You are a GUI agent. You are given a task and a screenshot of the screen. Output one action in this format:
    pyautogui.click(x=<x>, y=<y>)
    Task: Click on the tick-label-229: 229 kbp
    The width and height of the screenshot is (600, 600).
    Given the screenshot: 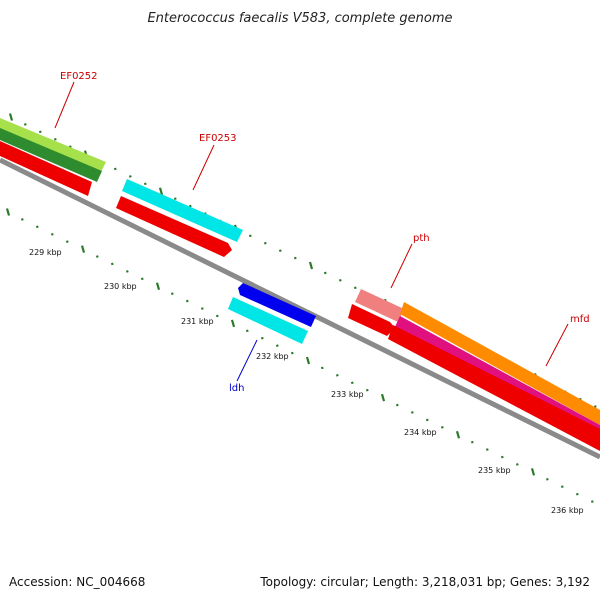 What is the action you would take?
    pyautogui.click(x=45, y=252)
    